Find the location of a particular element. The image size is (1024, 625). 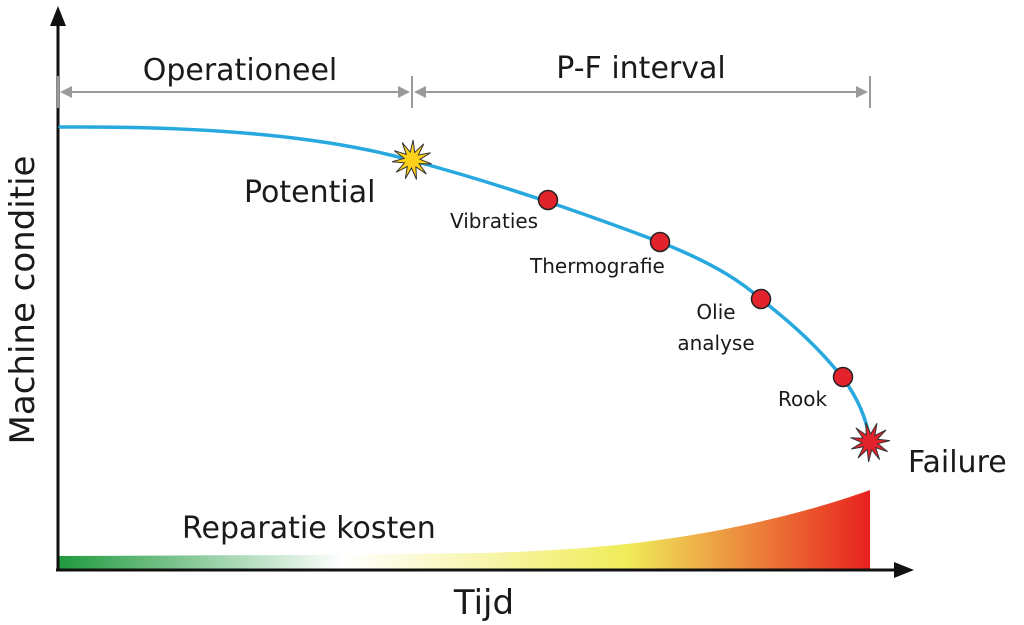

y-axis-label: Machine conditie is located at coordinates (23, 300).